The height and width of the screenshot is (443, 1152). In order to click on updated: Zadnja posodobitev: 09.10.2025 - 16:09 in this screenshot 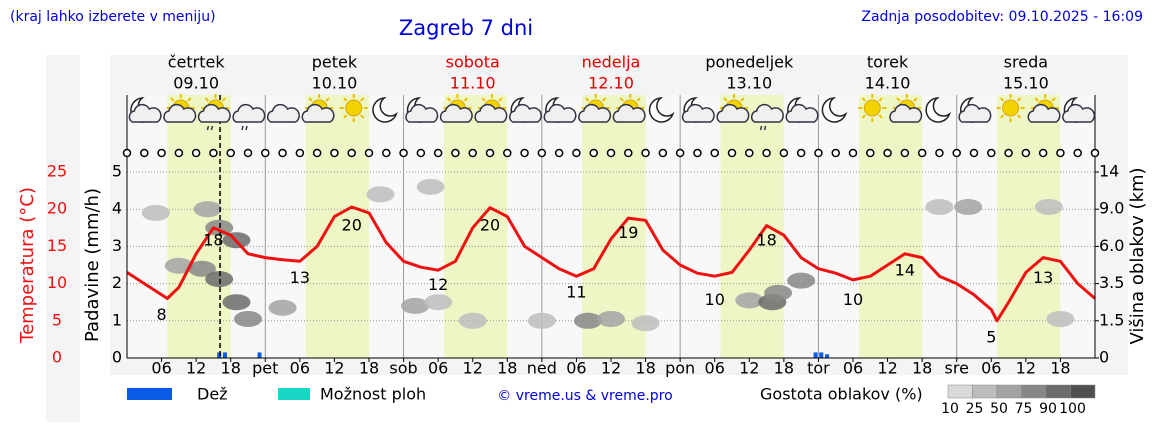, I will do `click(1002, 17)`.